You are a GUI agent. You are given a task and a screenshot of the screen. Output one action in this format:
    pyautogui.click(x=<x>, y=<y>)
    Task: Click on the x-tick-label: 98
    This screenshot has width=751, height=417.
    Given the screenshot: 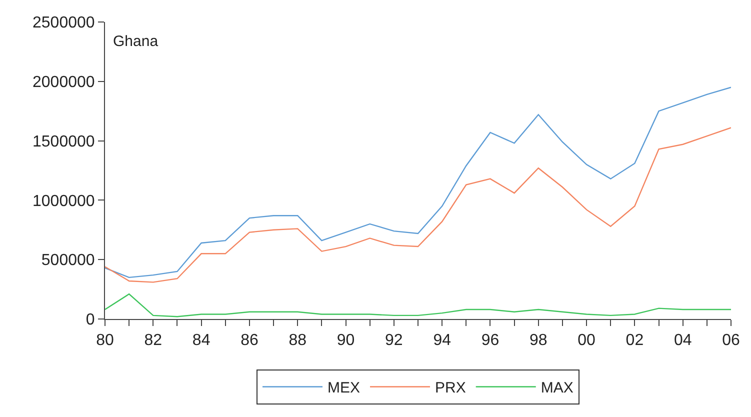 What is the action you would take?
    pyautogui.click(x=538, y=341)
    